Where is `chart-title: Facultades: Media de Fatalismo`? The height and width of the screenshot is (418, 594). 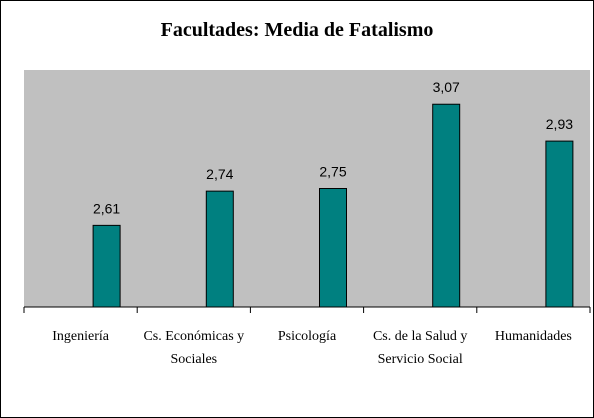 chart-title: Facultades: Media de Fatalismo is located at coordinates (297, 30).